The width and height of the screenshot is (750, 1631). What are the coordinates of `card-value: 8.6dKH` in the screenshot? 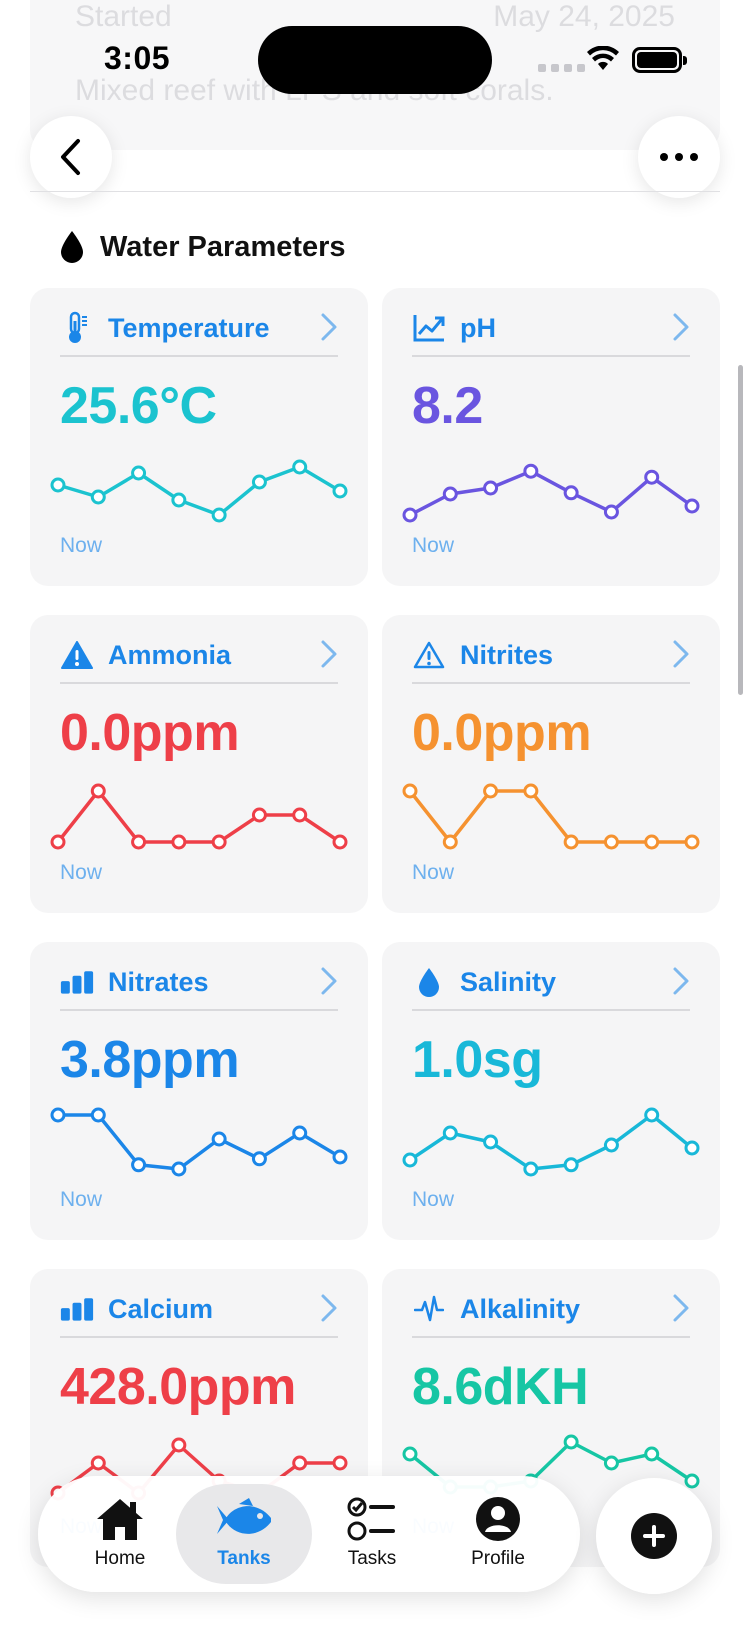 It's located at (500, 1387).